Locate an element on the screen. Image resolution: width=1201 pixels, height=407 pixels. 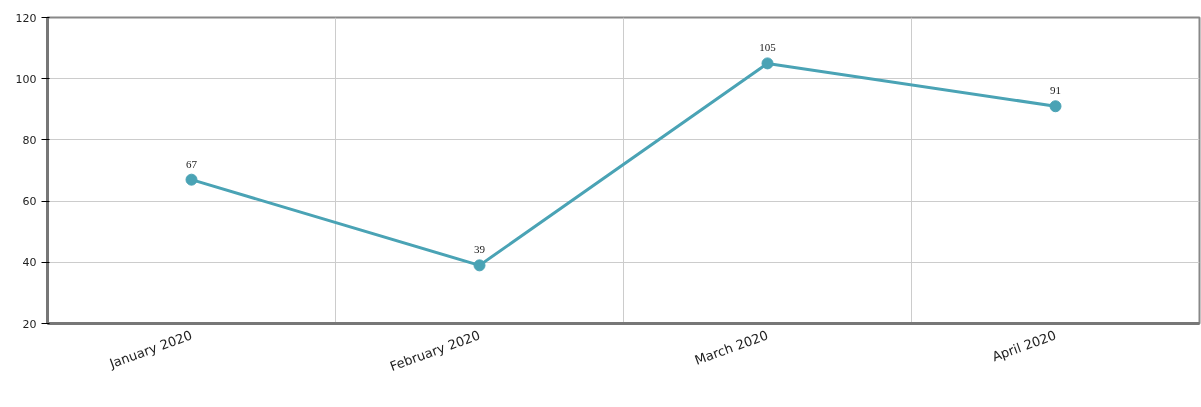
x-tick-label: March 2020 is located at coordinates (731, 347).